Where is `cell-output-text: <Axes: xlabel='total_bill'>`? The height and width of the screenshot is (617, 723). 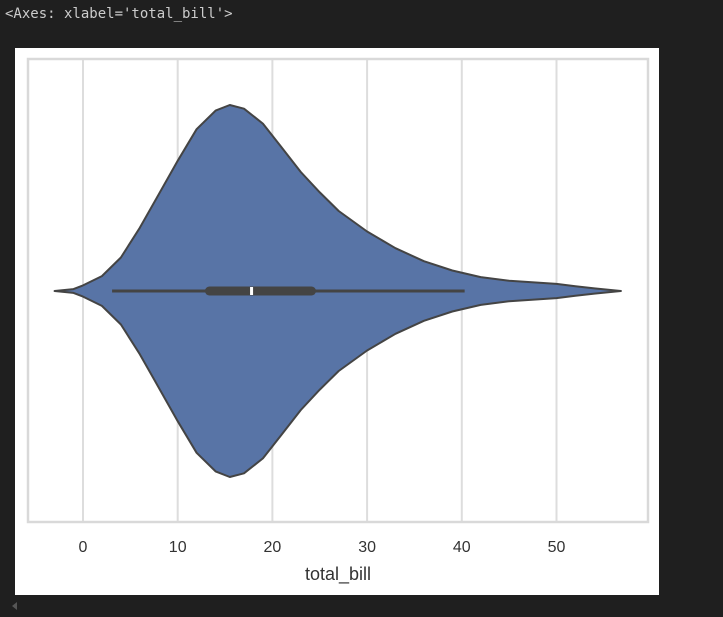 cell-output-text: <Axes: xlabel='total_bill'> is located at coordinates (119, 14).